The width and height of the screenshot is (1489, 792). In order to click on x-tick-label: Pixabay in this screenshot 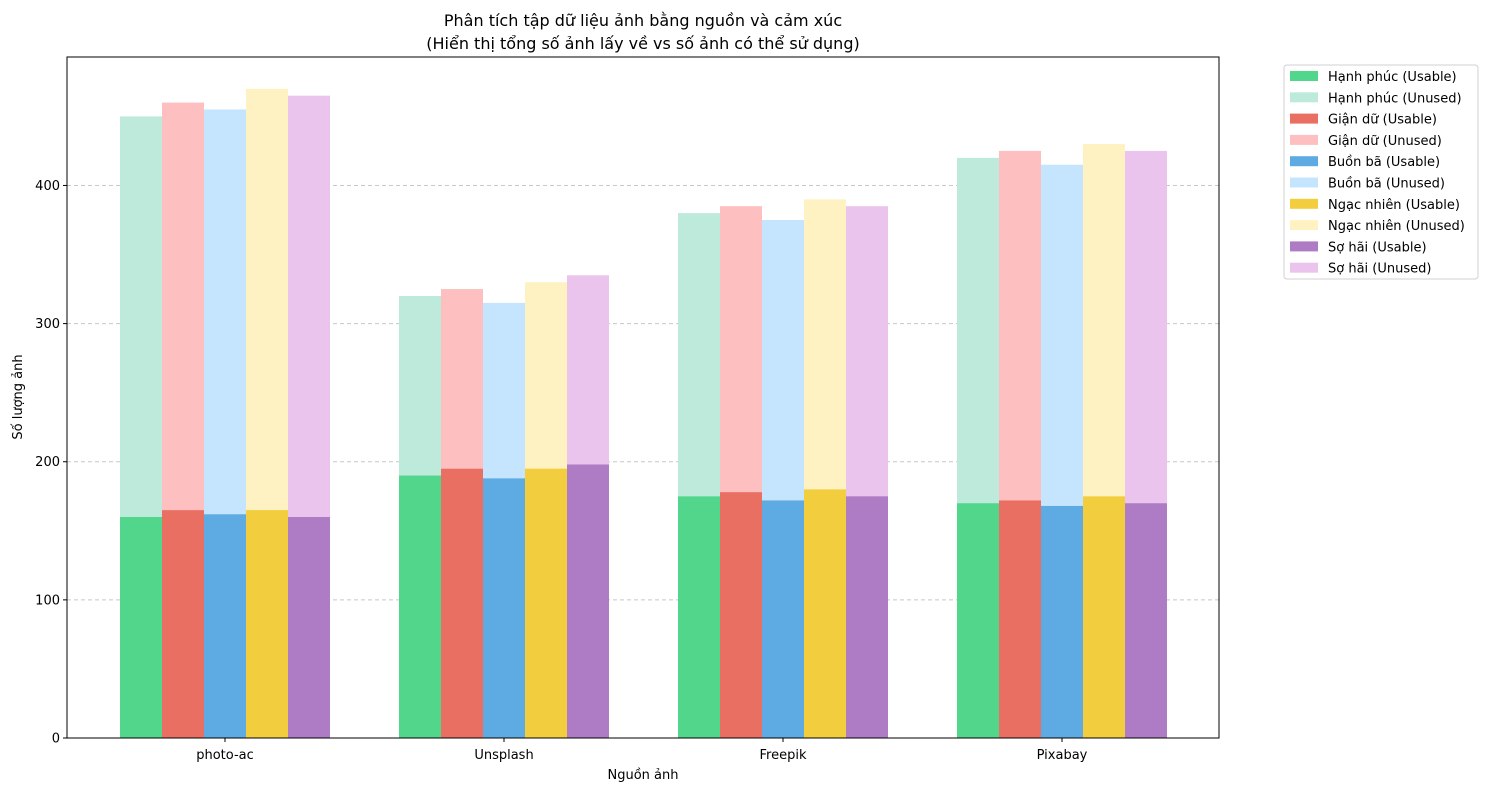, I will do `click(1062, 755)`.